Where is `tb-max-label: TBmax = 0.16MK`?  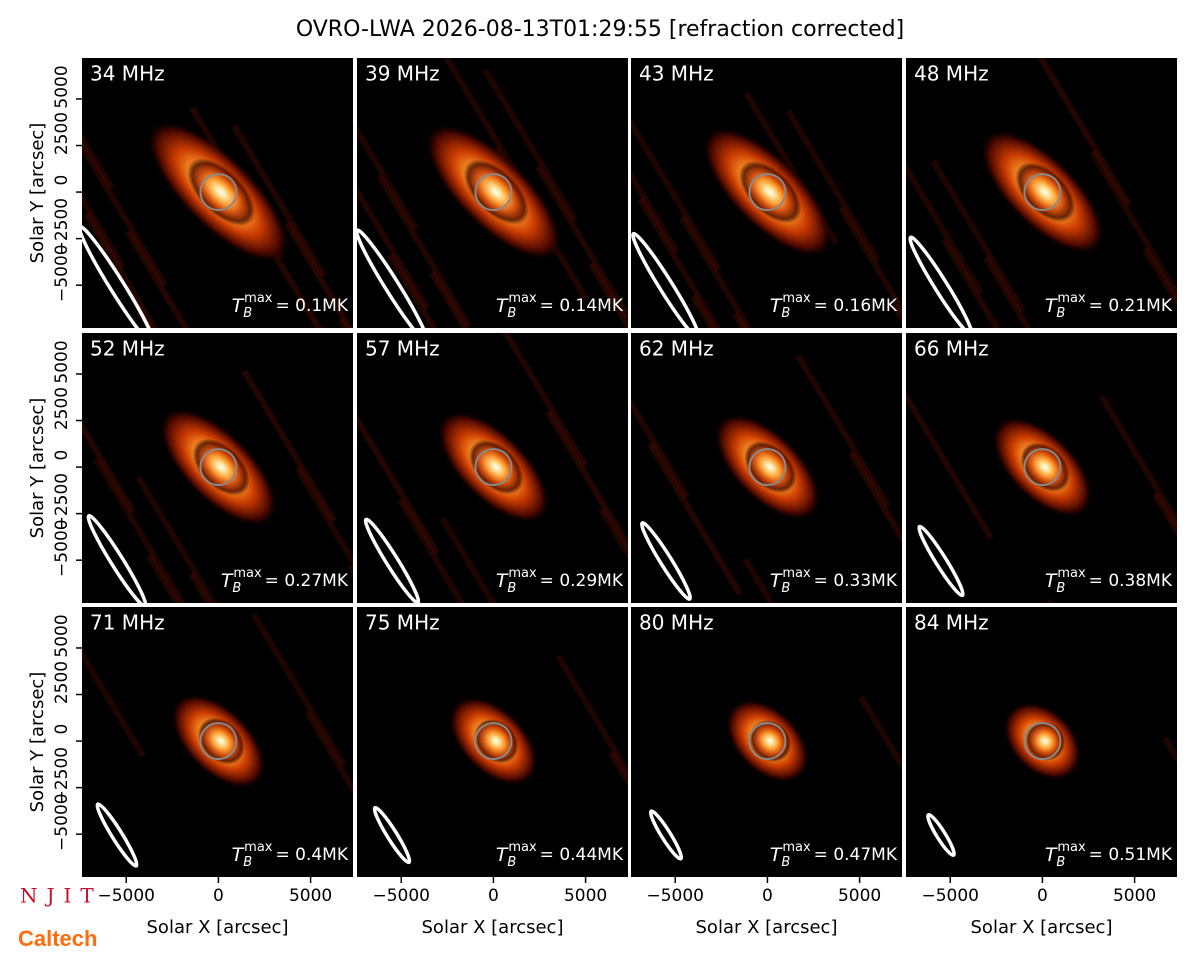
tb-max-label: TBmax = 0.16MK is located at coordinates (834, 306).